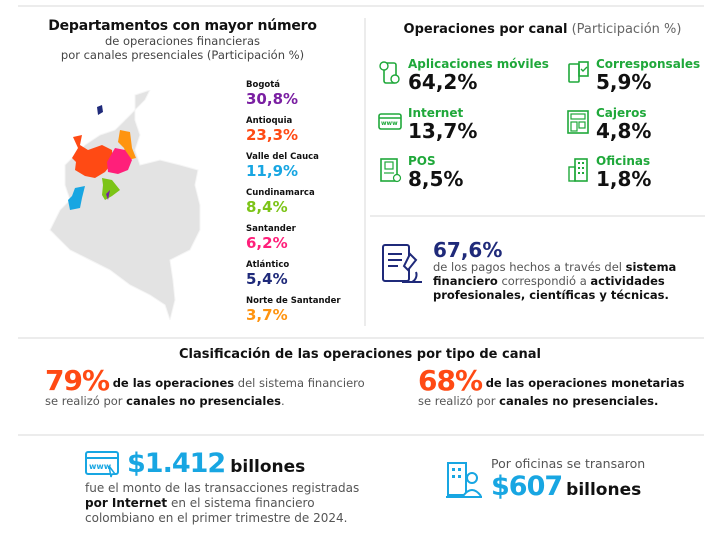 This screenshot has height=551, width=720. What do you see at coordinates (468, 250) in the screenshot?
I see `payments-percent: 67,6%` at bounding box center [468, 250].